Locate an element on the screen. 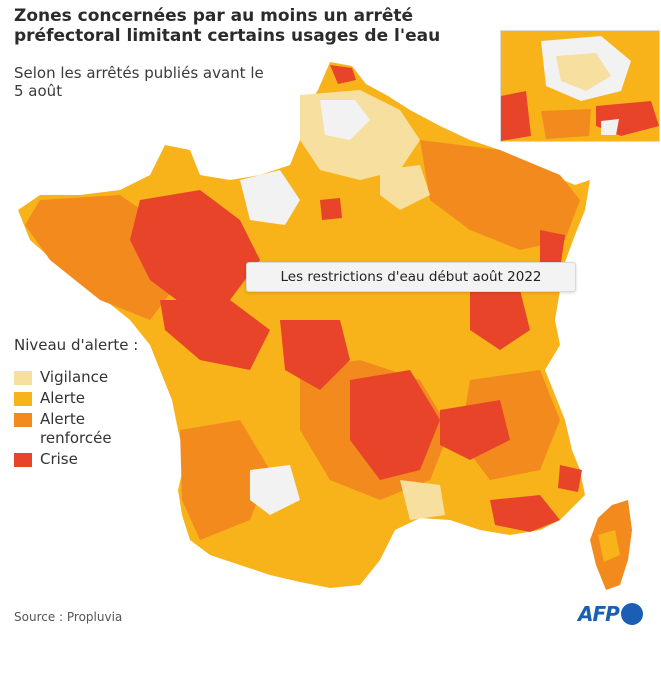 This screenshot has width=661, height=682. legend-item-alerte: Alerte is located at coordinates (77, 398).